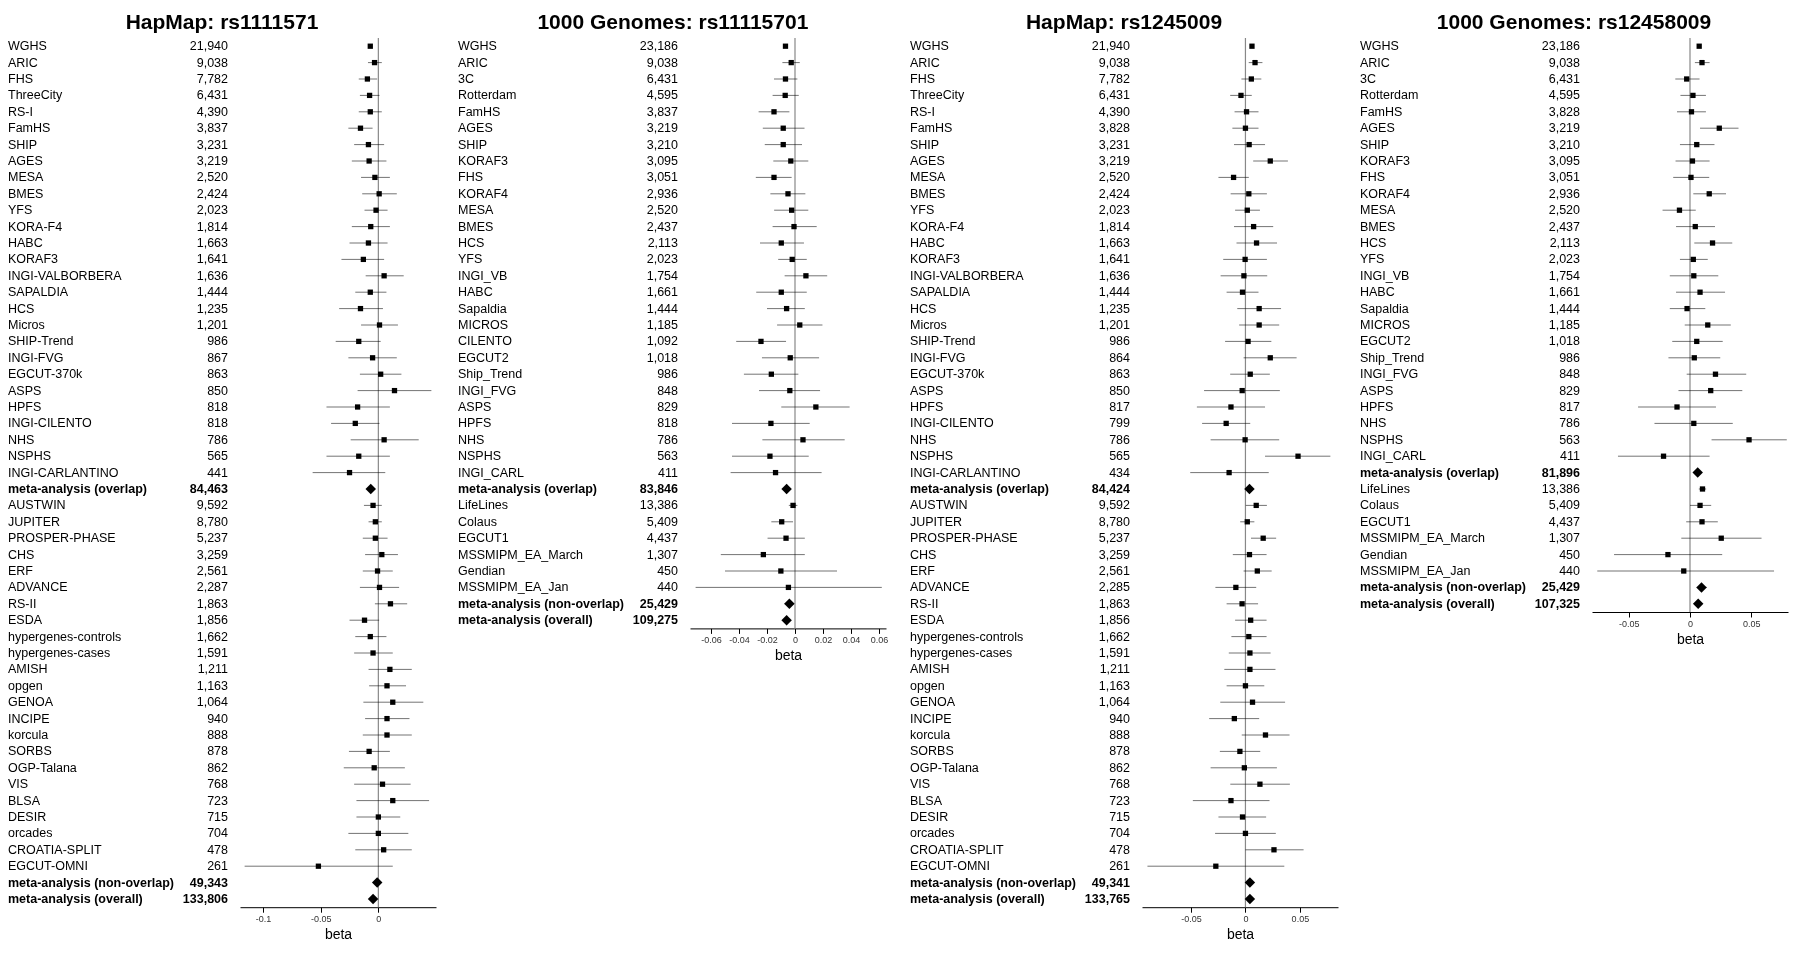  What do you see at coordinates (212, 226) in the screenshot?
I see `y2-tick-label: 1,814` at bounding box center [212, 226].